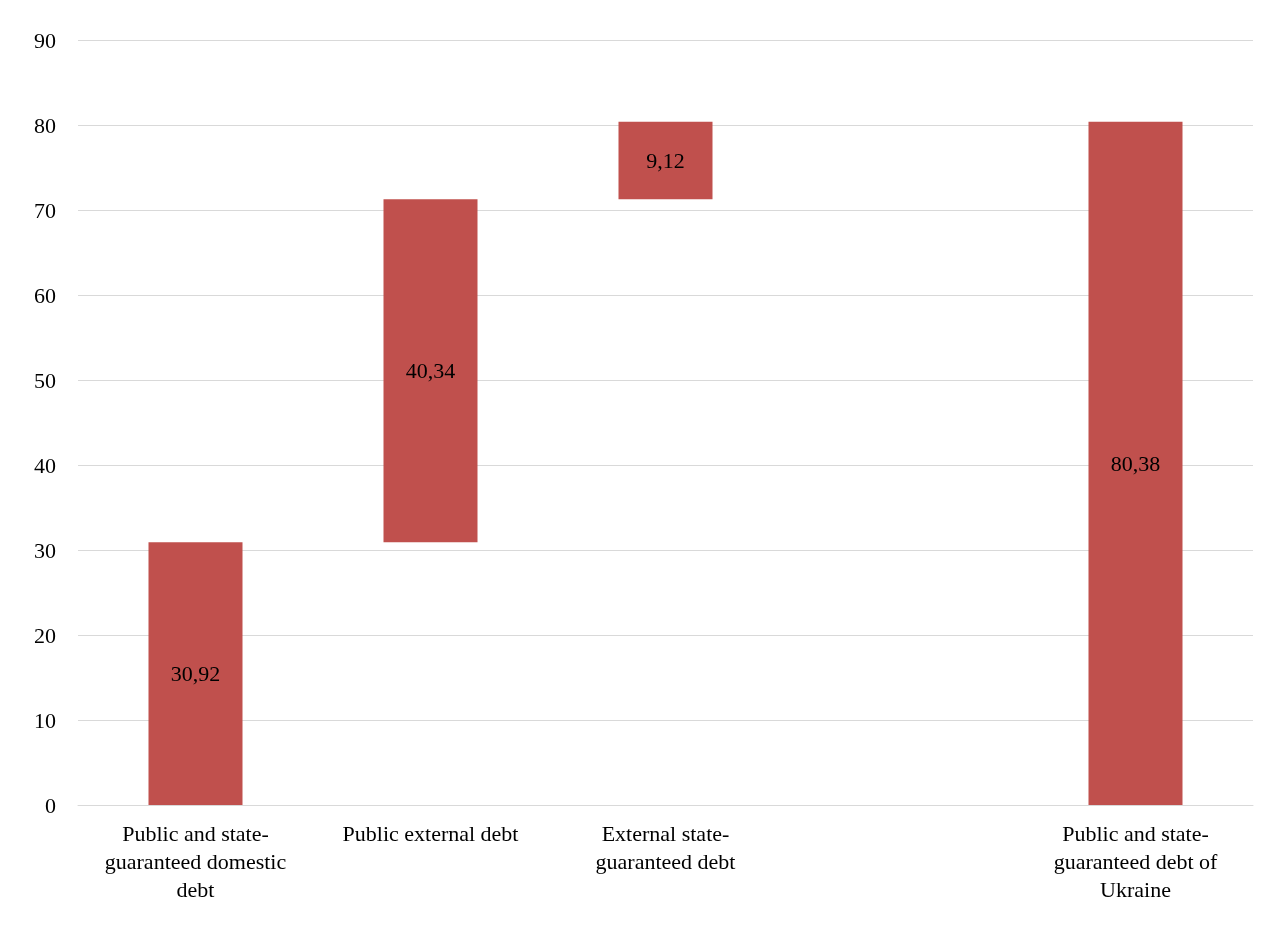  What do you see at coordinates (45, 635) in the screenshot?
I see `y-tick-label: 20` at bounding box center [45, 635].